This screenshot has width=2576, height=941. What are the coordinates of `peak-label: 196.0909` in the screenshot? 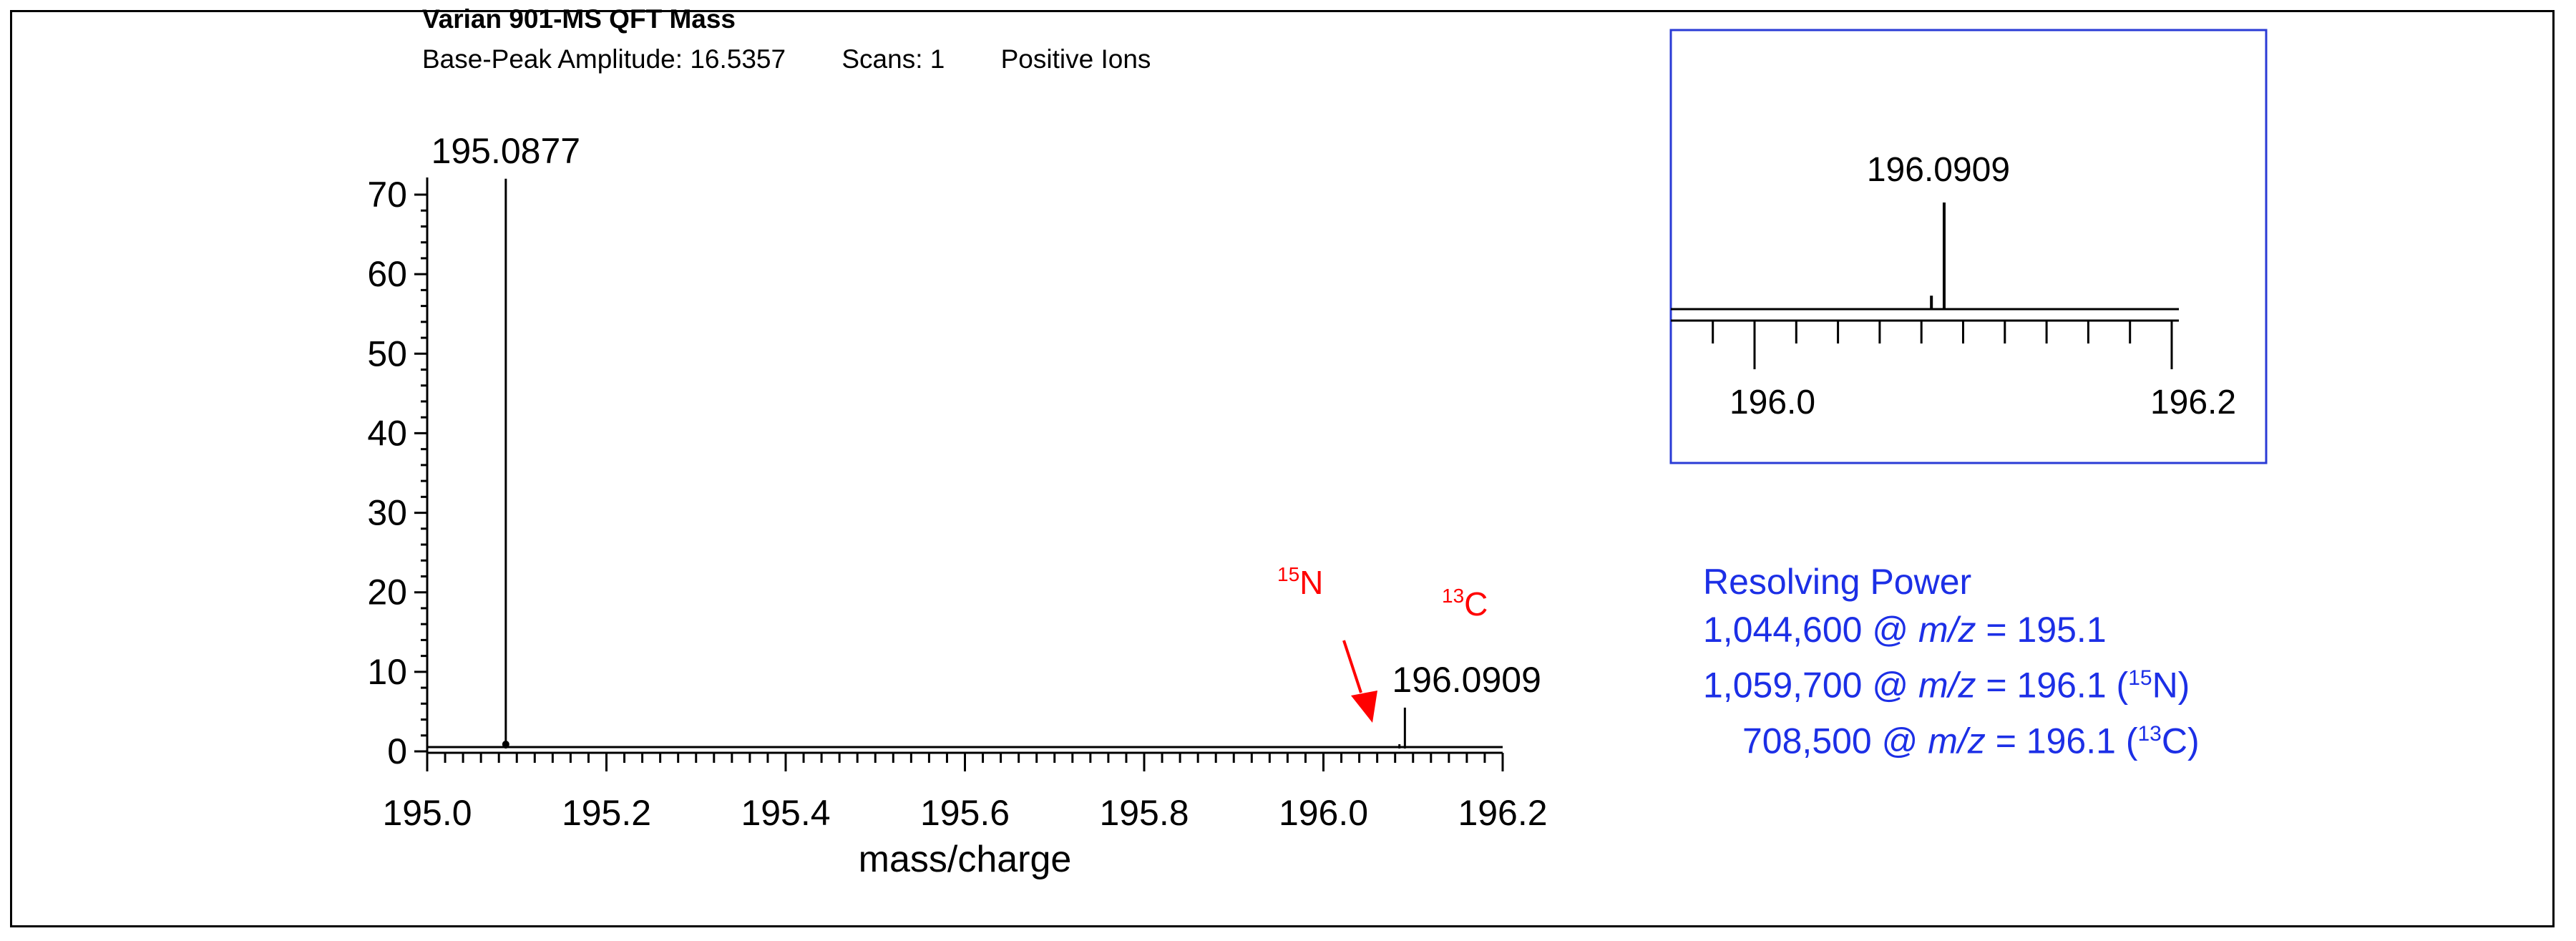 It's located at (1466, 680).